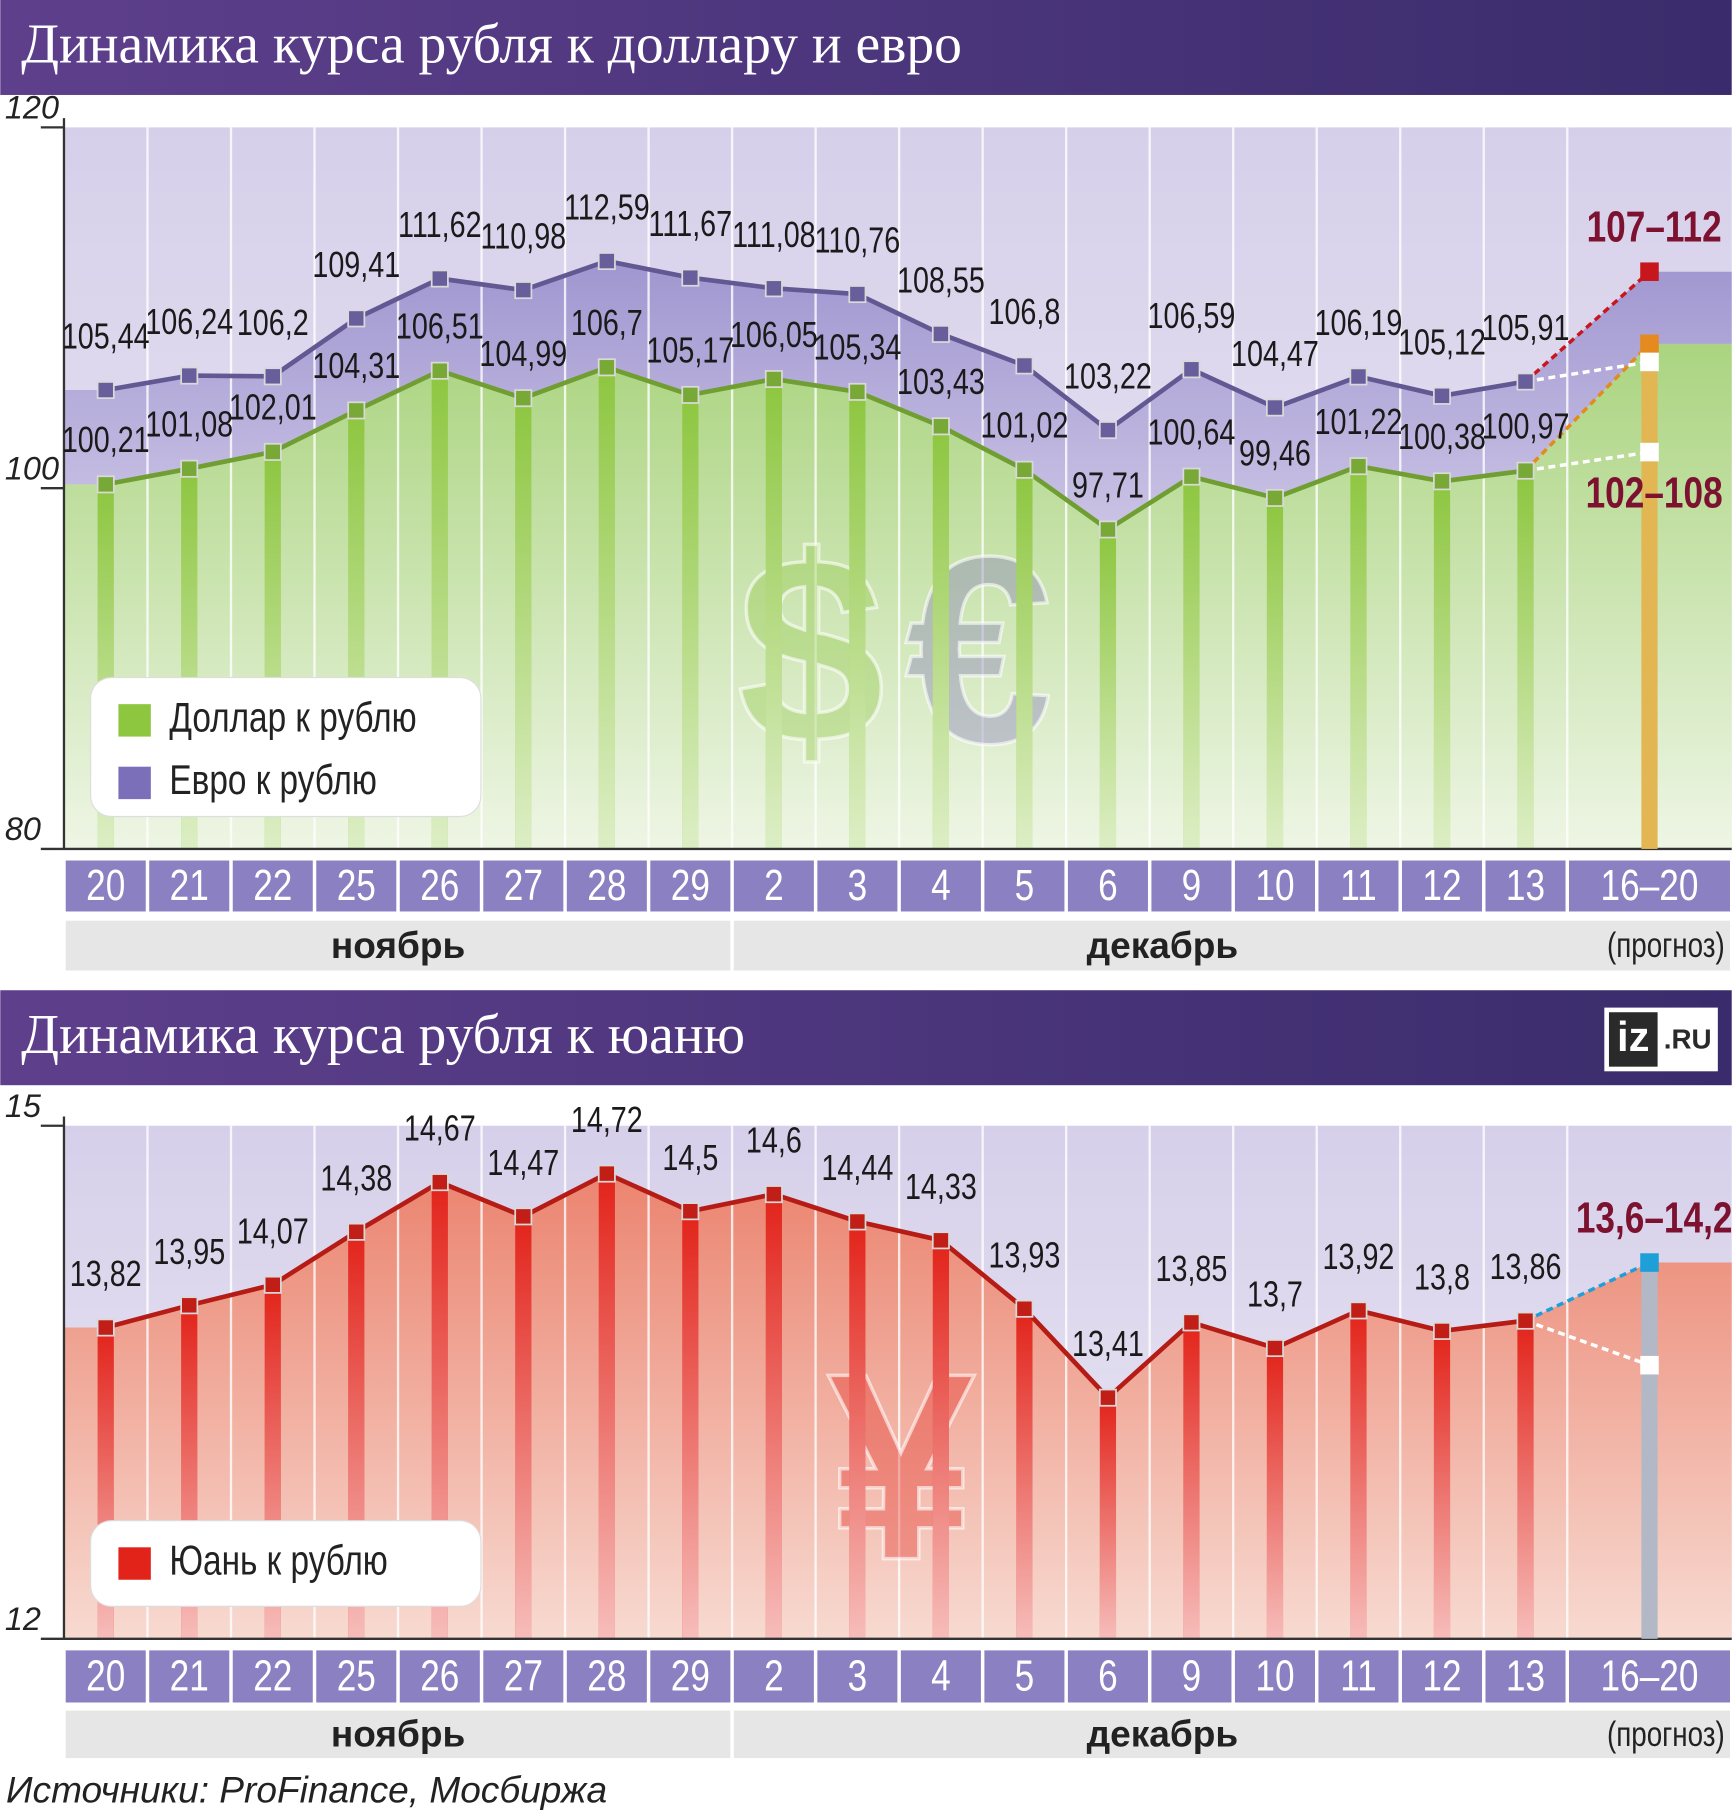 The image size is (1732, 1816). I want to click on value-label: 13,92, so click(1359, 1257).